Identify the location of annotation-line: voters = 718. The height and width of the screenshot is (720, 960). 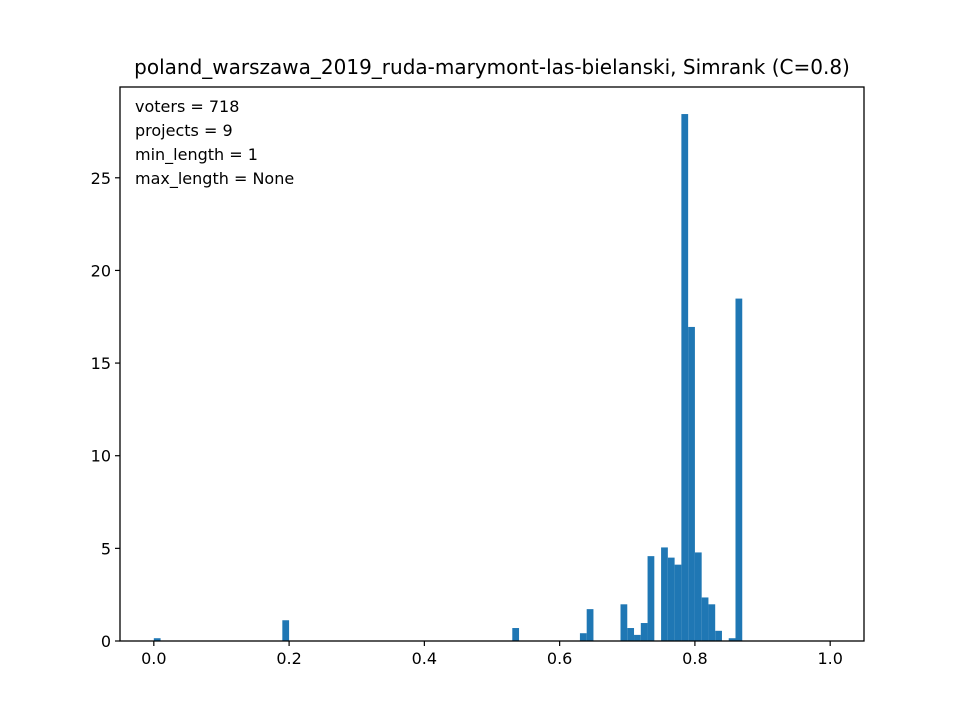
(187, 106).